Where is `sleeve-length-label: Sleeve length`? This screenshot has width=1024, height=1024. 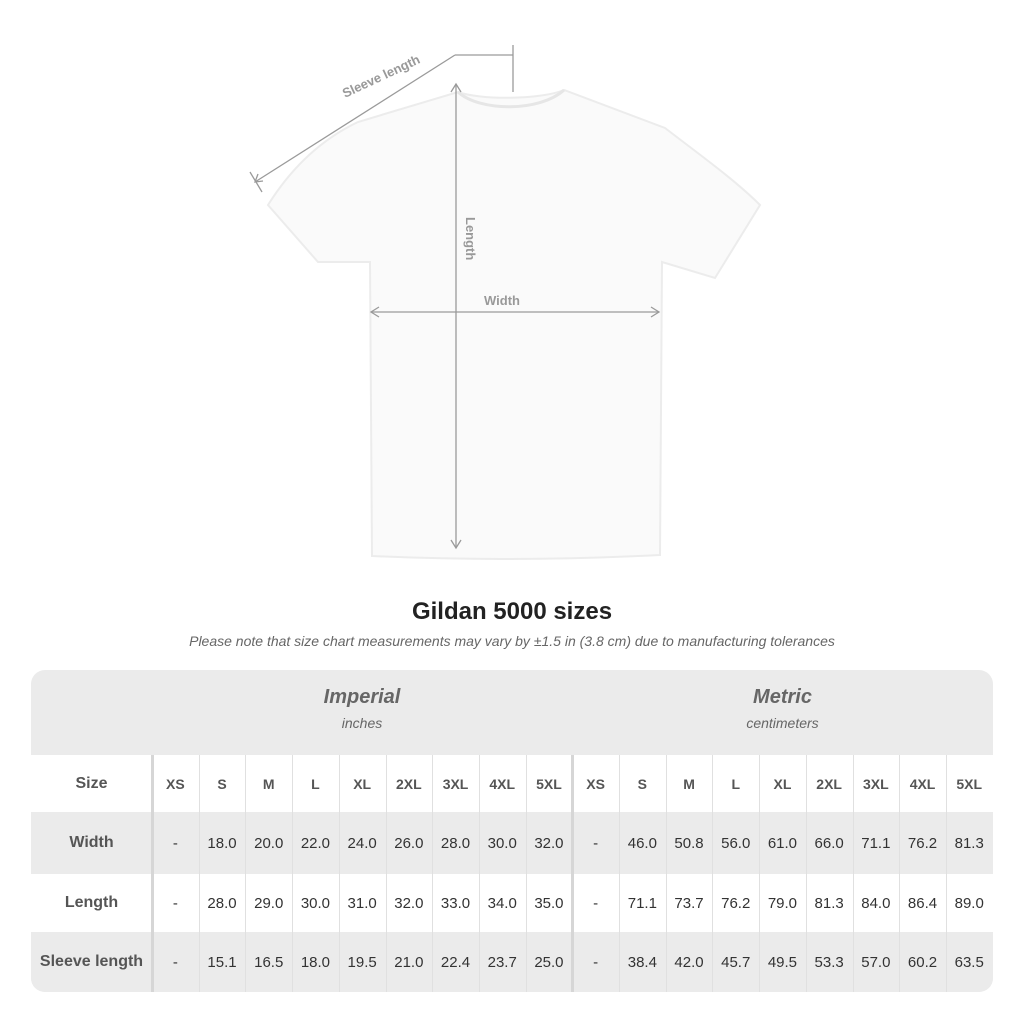 sleeve-length-label: Sleeve length is located at coordinates (381, 76).